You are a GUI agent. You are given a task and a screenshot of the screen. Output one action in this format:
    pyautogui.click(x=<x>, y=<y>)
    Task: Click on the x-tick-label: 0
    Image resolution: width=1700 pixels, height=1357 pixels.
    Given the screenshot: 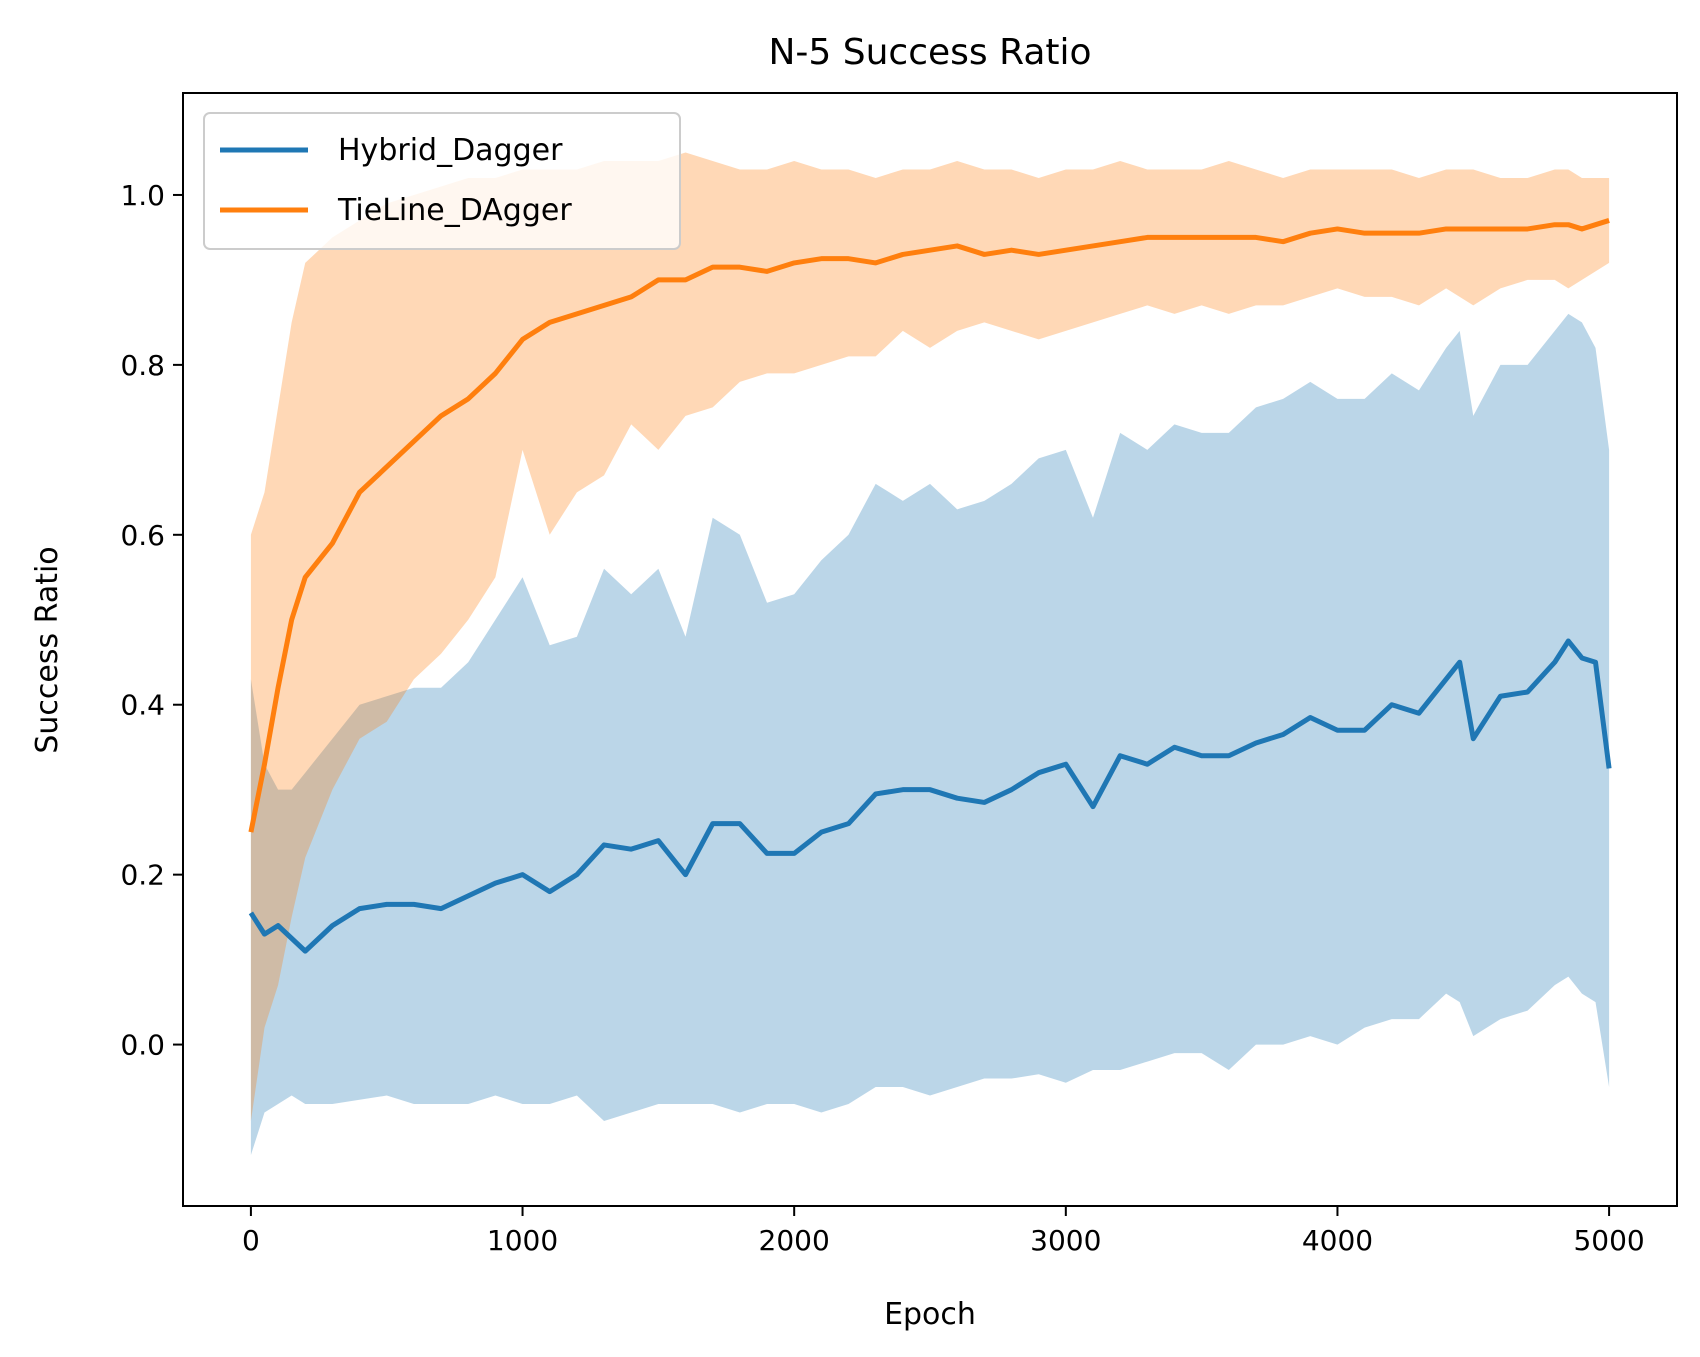 What is the action you would take?
    pyautogui.click(x=251, y=1240)
    